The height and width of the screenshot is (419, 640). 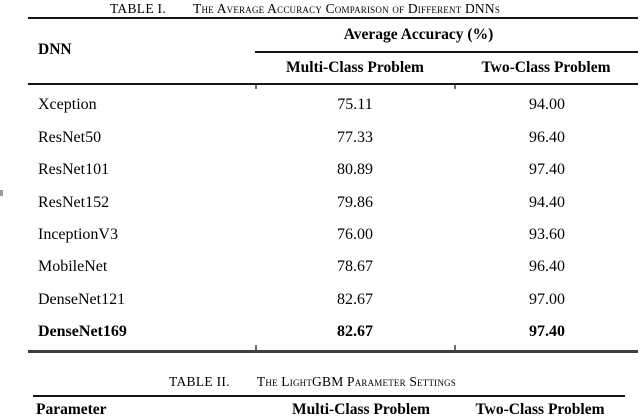 What do you see at coordinates (333, 267) in the screenshot?
I see `table-row-mobilenet: MobileNet 78.67 96.40` at bounding box center [333, 267].